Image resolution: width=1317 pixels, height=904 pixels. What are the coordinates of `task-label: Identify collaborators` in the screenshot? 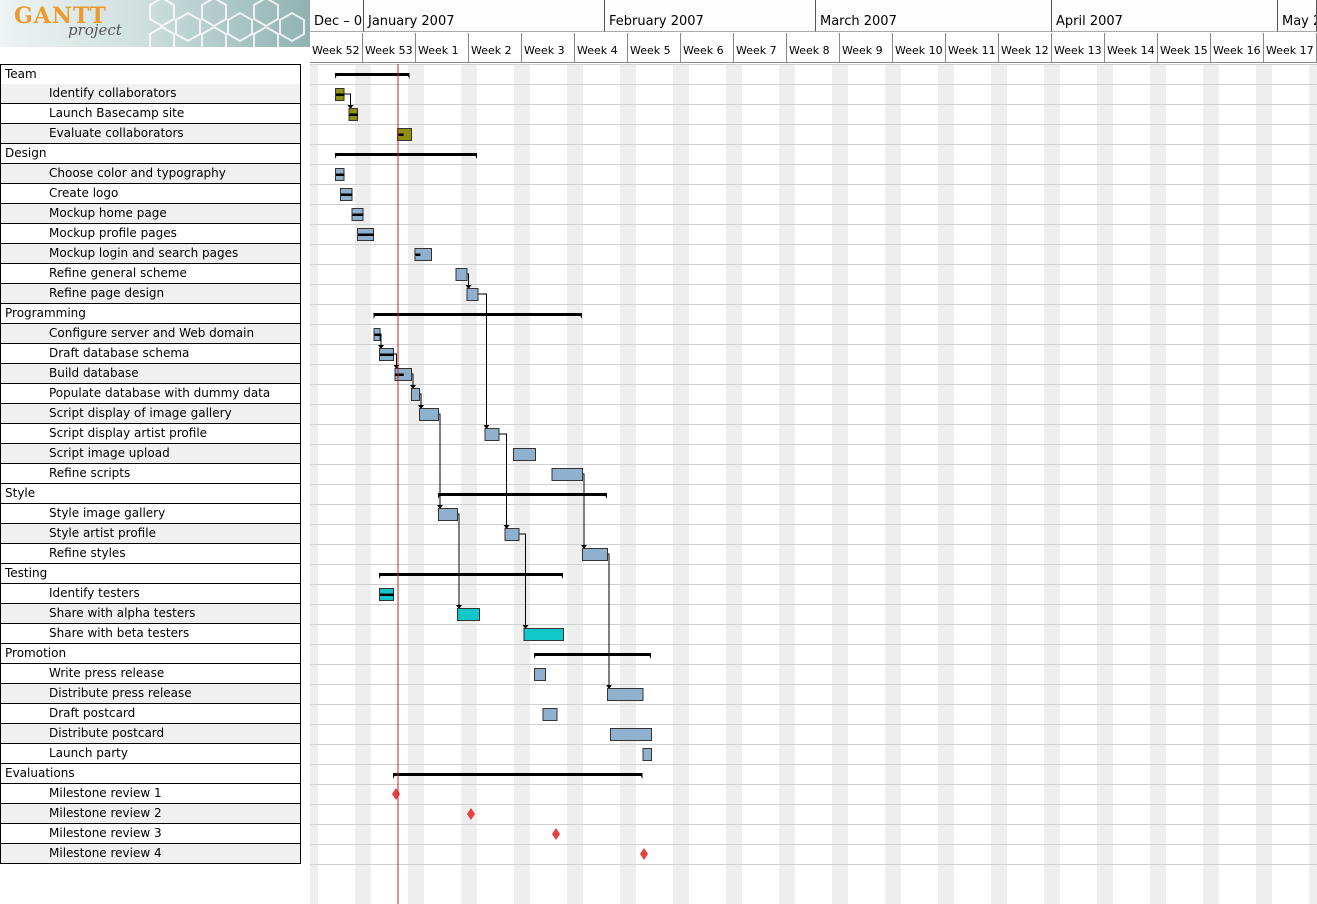 It's located at (113, 93).